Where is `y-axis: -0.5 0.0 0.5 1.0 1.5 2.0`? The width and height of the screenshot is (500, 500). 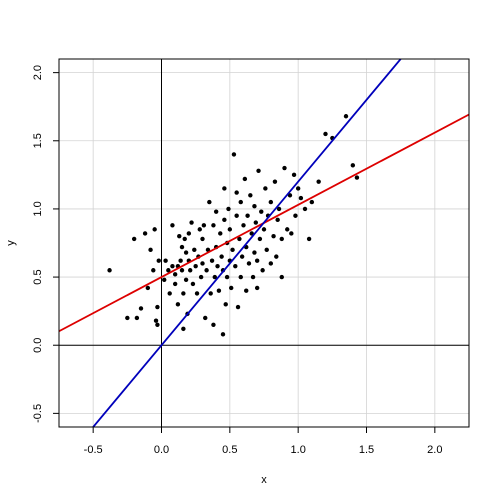
y-axis: -0.5 0.0 0.5 1.0 1.5 2.0 is located at coordinates (45, 244).